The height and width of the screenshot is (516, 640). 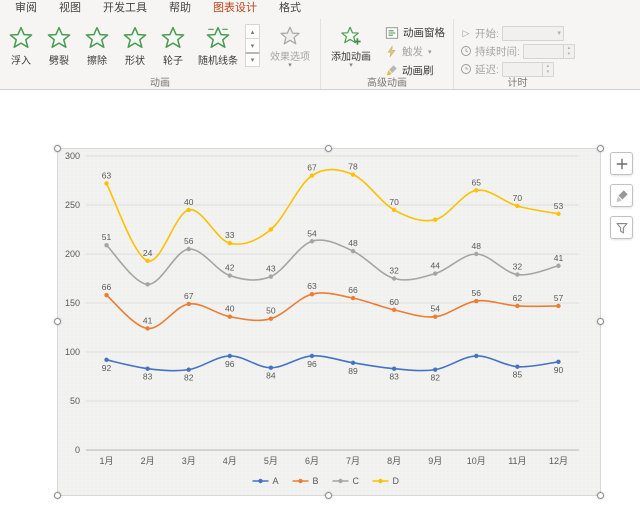 What do you see at coordinates (230, 235) in the screenshot?
I see `svg-text: 33` at bounding box center [230, 235].